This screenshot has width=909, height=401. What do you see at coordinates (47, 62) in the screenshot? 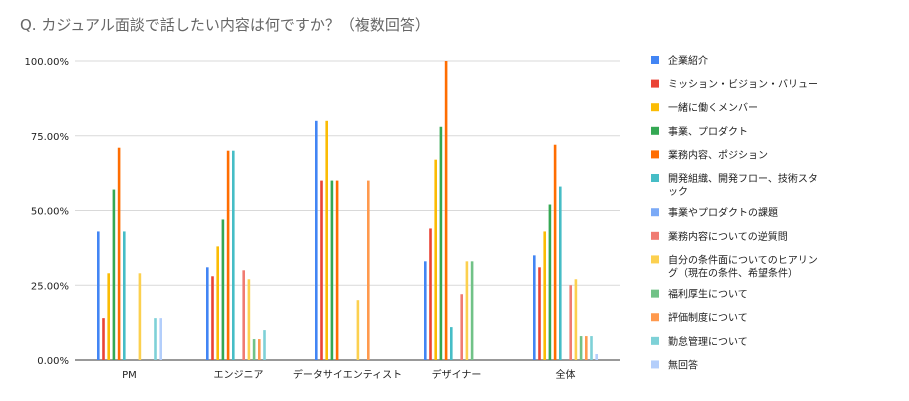
I see `y-tick-label: 100.00%` at bounding box center [47, 62].